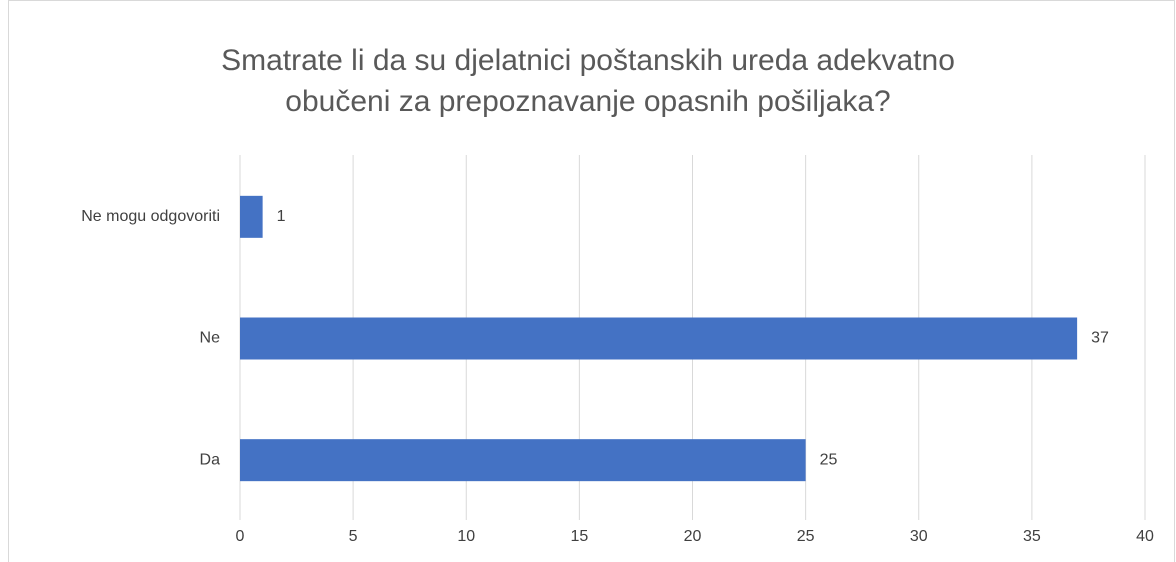 The width and height of the screenshot is (1176, 562). Describe the element at coordinates (919, 536) in the screenshot. I see `x-tick-label: 30` at that location.